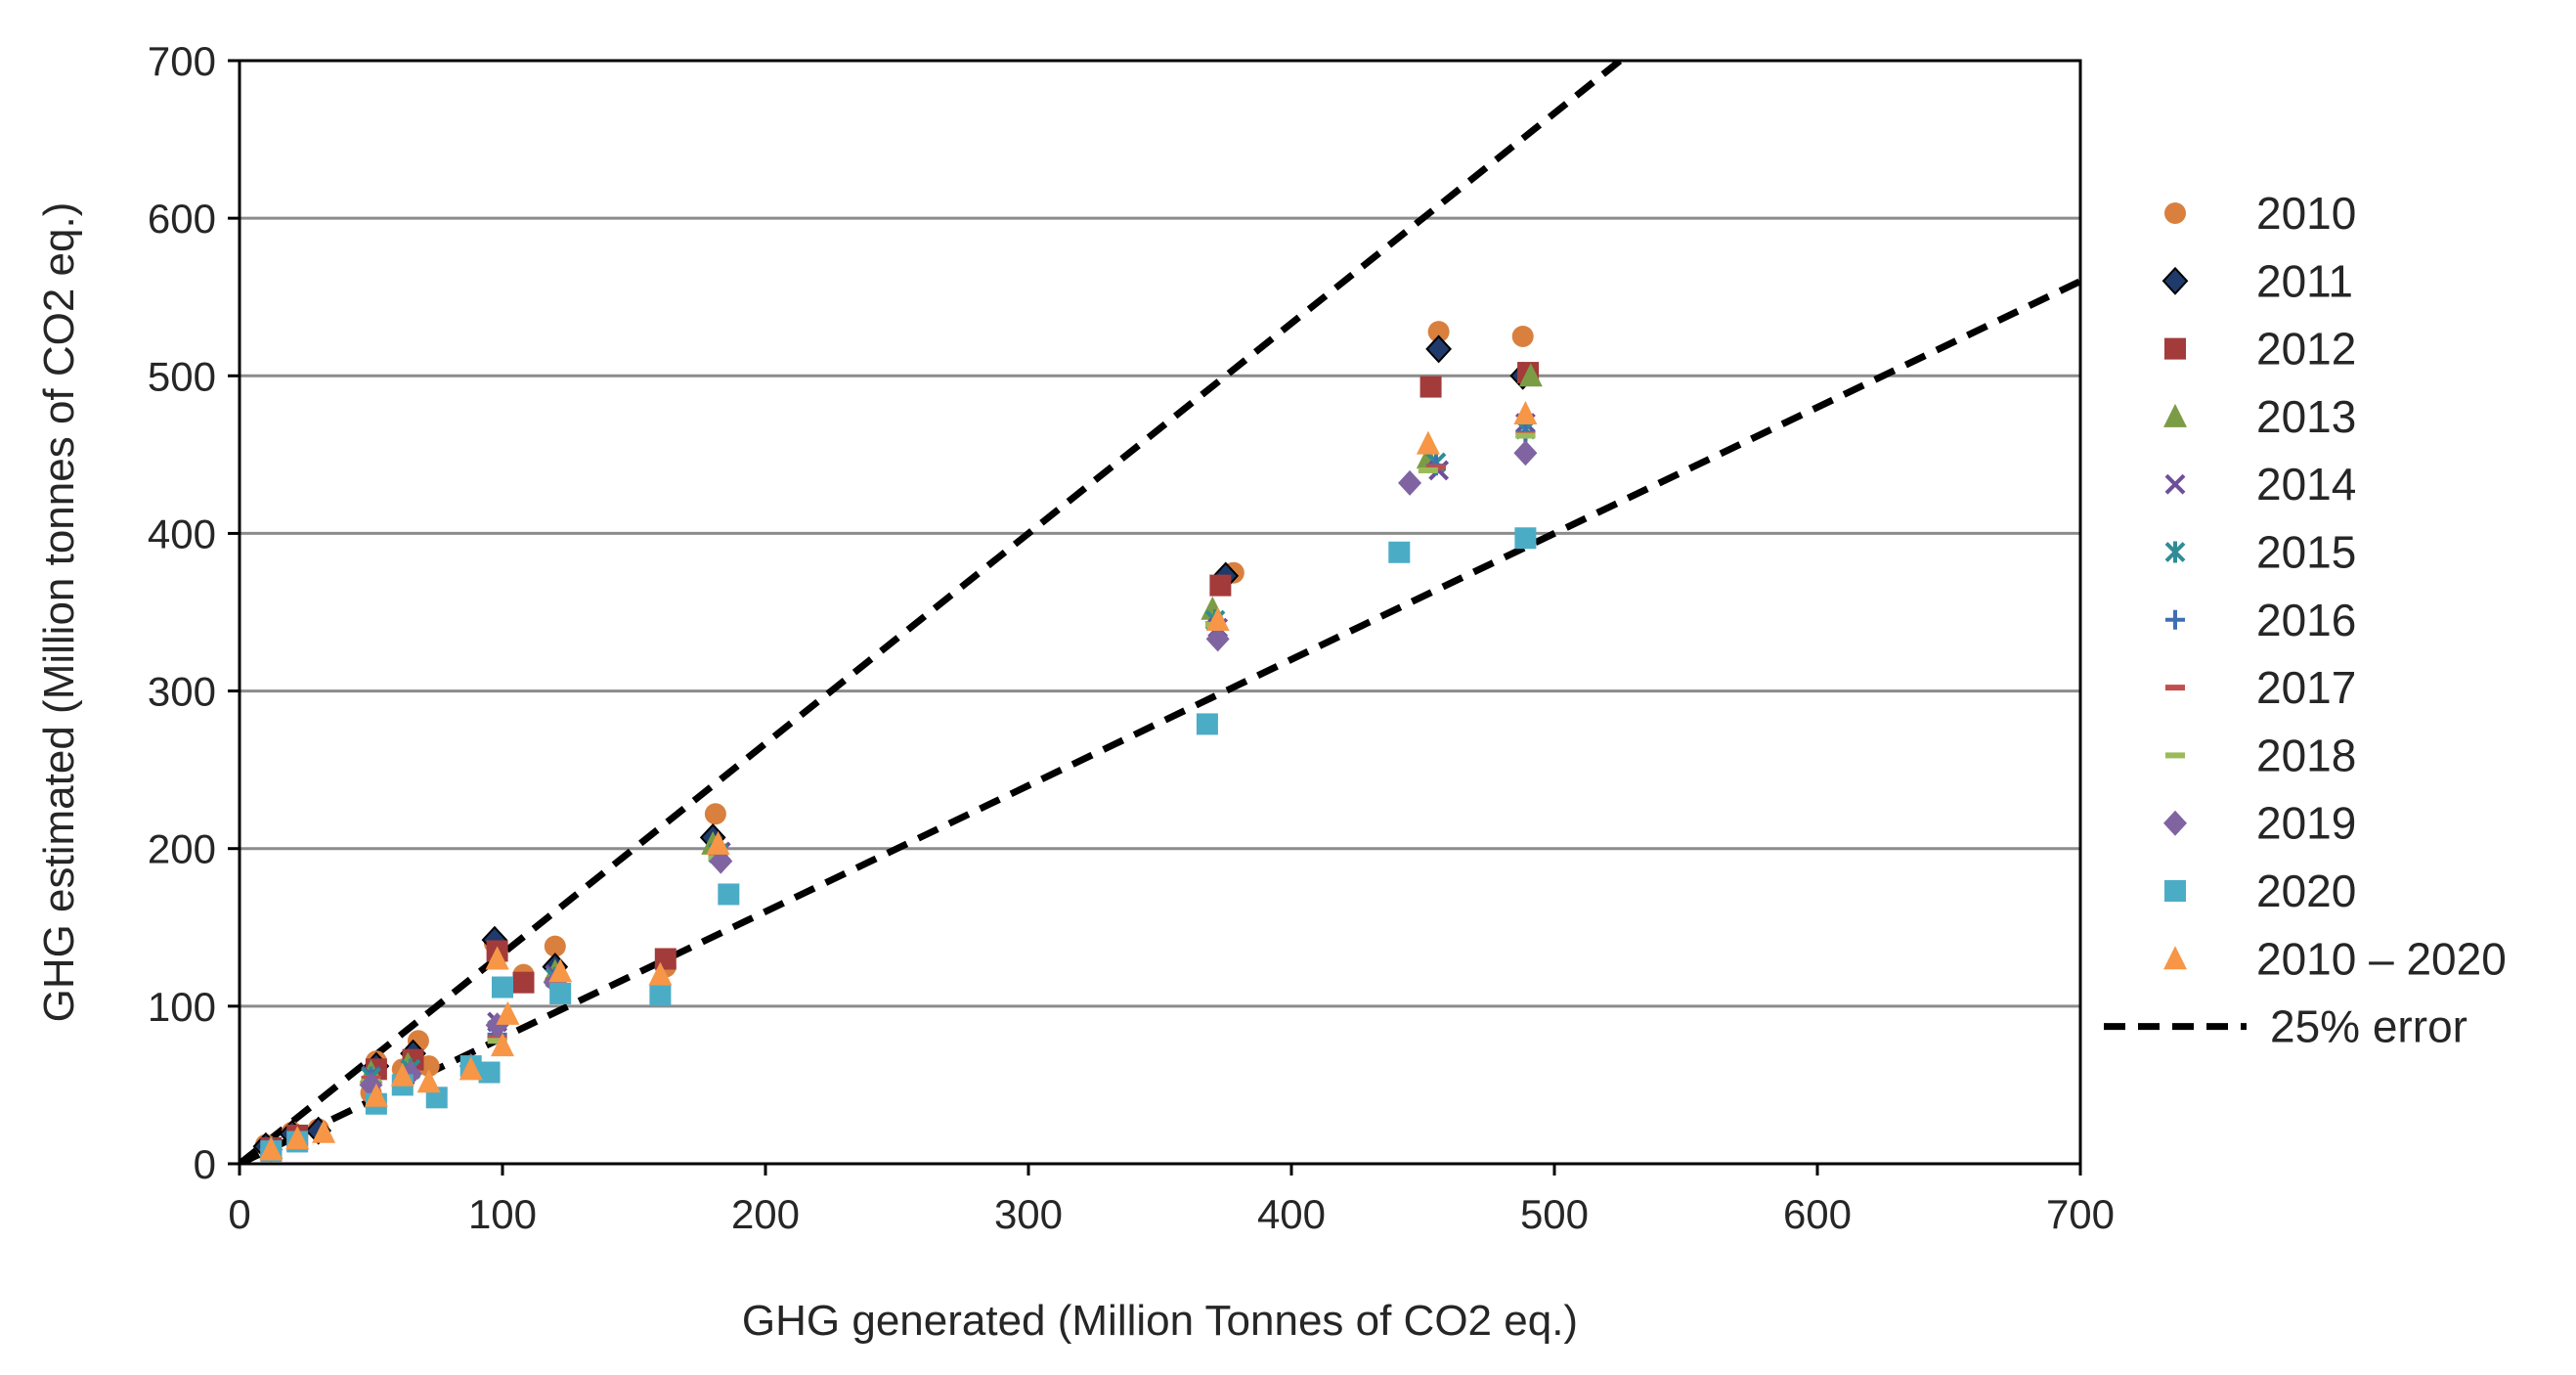 This screenshot has height=1375, width=2576. What do you see at coordinates (2306, 213) in the screenshot?
I see `legend-label-1: 2010` at bounding box center [2306, 213].